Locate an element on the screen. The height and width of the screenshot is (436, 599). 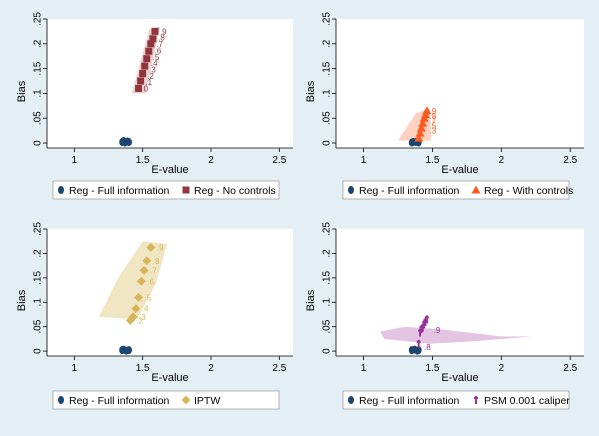
point-label: 0 is located at coordinates (146, 88).